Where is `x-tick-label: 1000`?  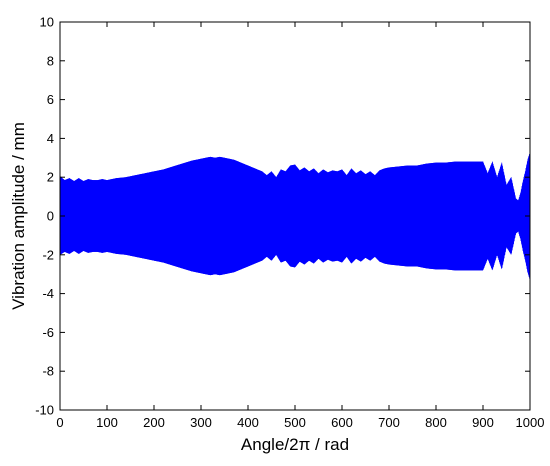 x-tick-label: 1000 is located at coordinates (530, 422).